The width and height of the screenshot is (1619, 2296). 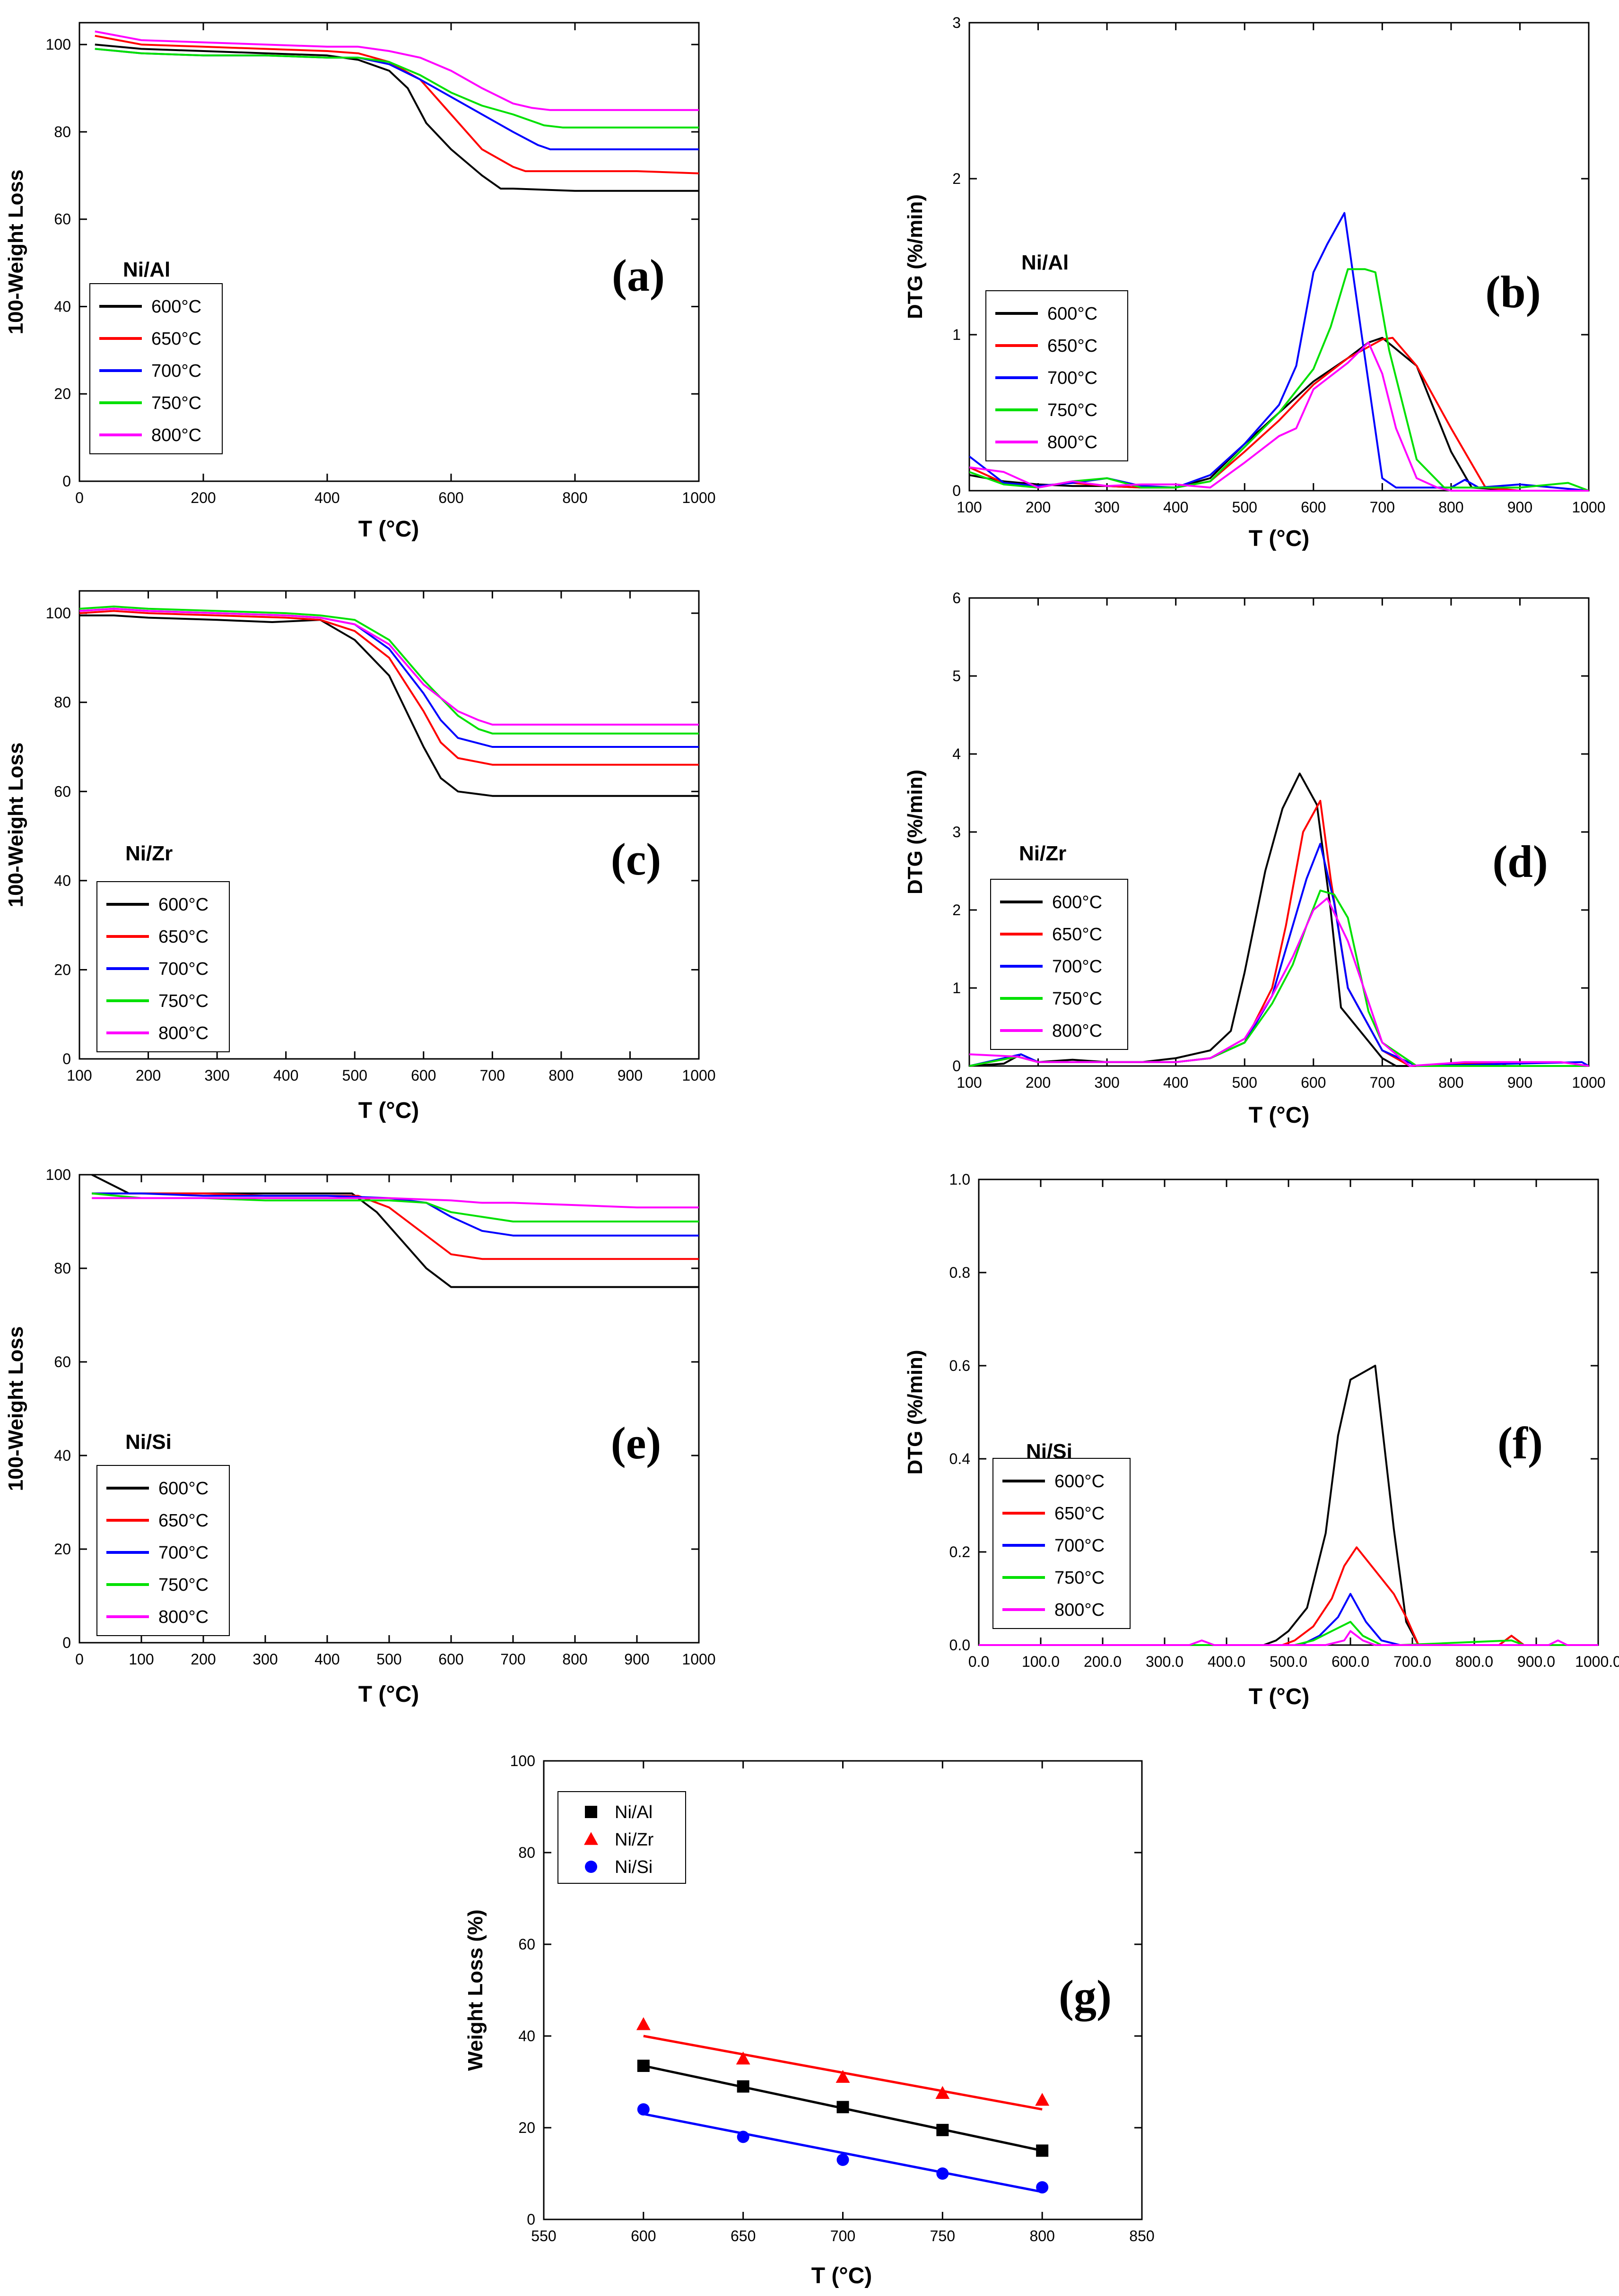 What do you see at coordinates (1289, 1661) in the screenshot?
I see `x-tick-label: 500.0` at bounding box center [1289, 1661].